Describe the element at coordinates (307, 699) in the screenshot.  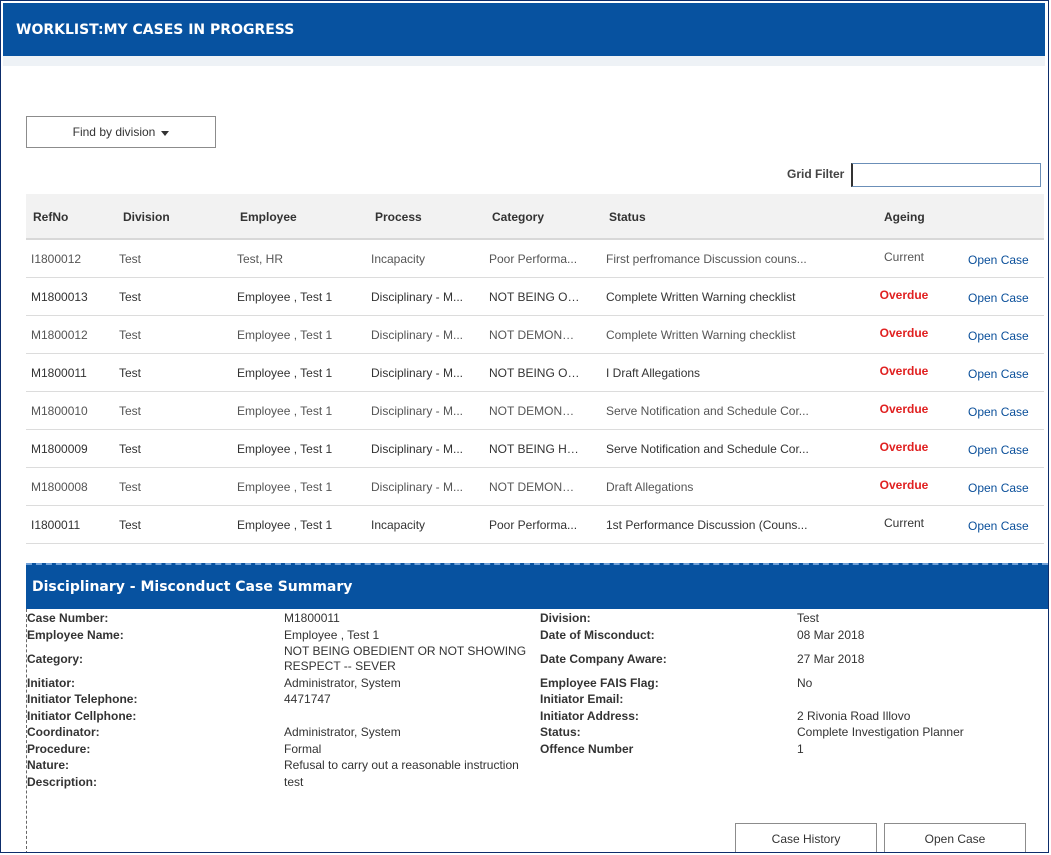
I see `summary-value: 4471747` at that location.